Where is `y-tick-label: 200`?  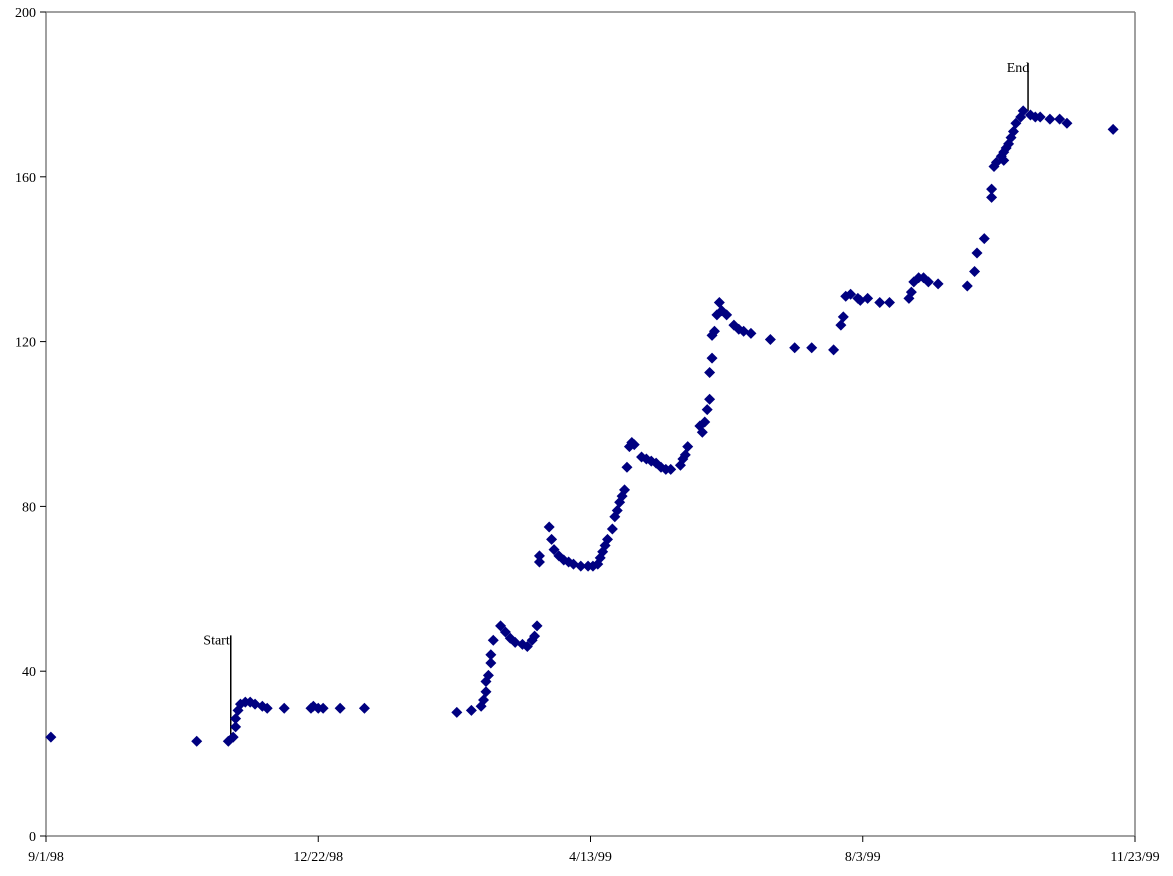
y-tick-label: 200 is located at coordinates (25, 13).